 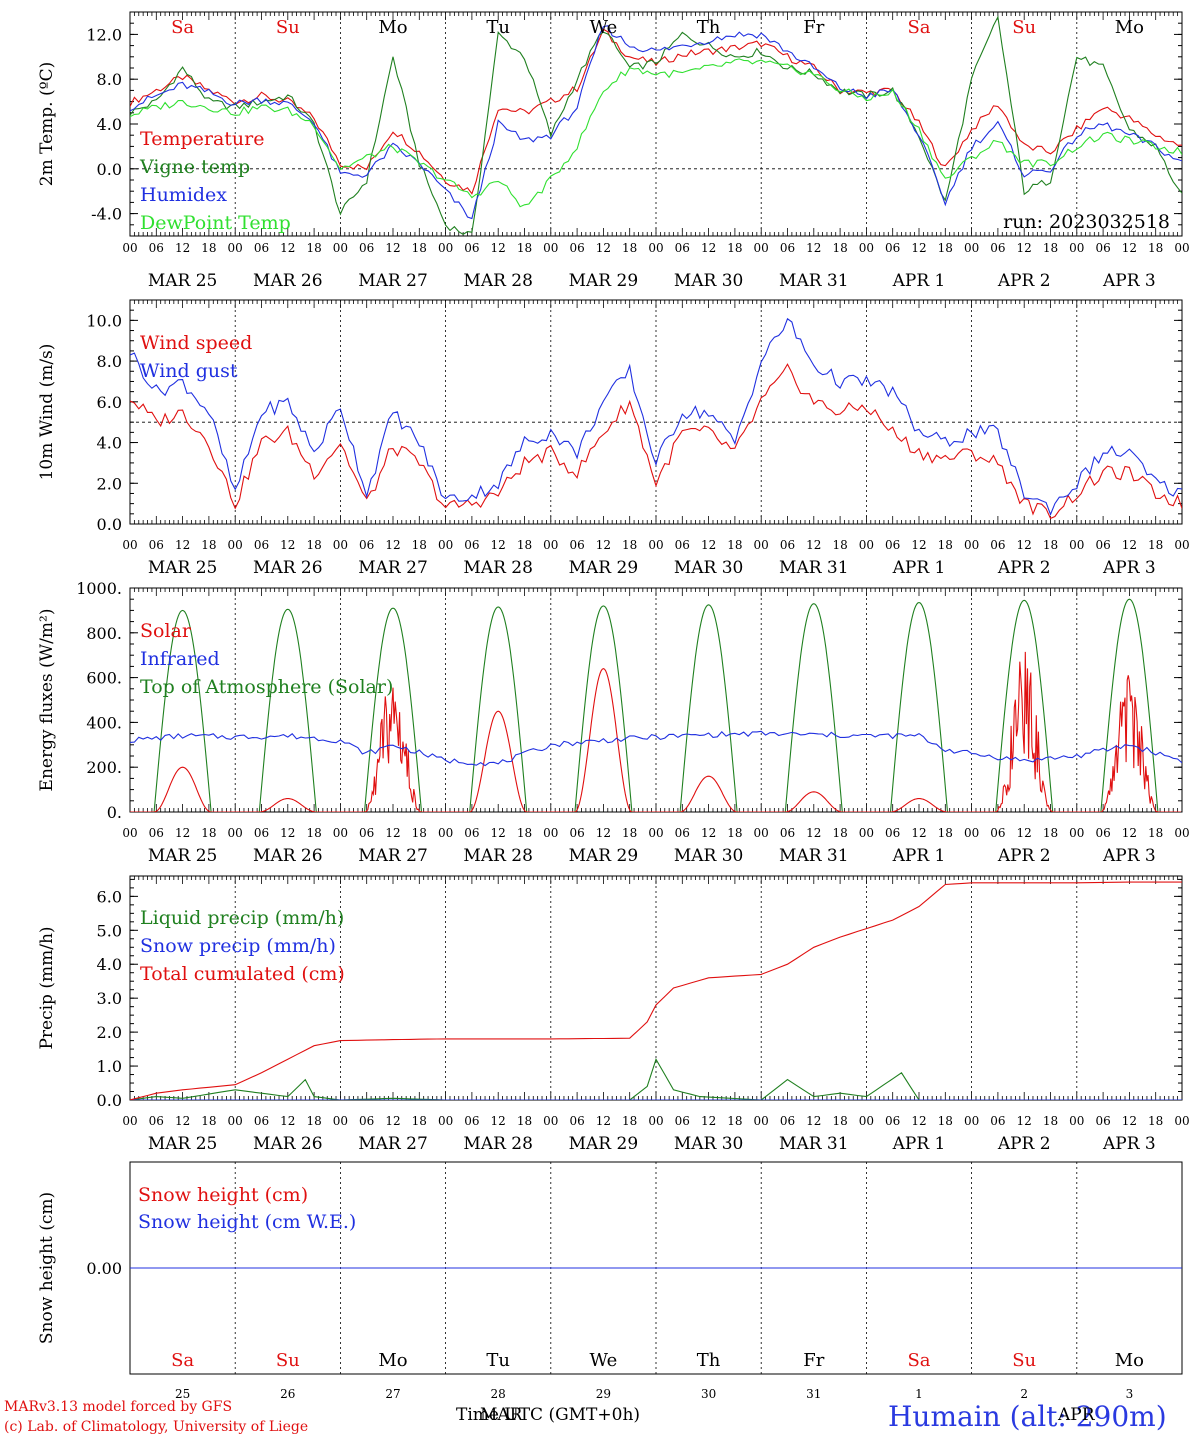 What do you see at coordinates (104, 320) in the screenshot?
I see `y-tick-label: 10.0` at bounding box center [104, 320].